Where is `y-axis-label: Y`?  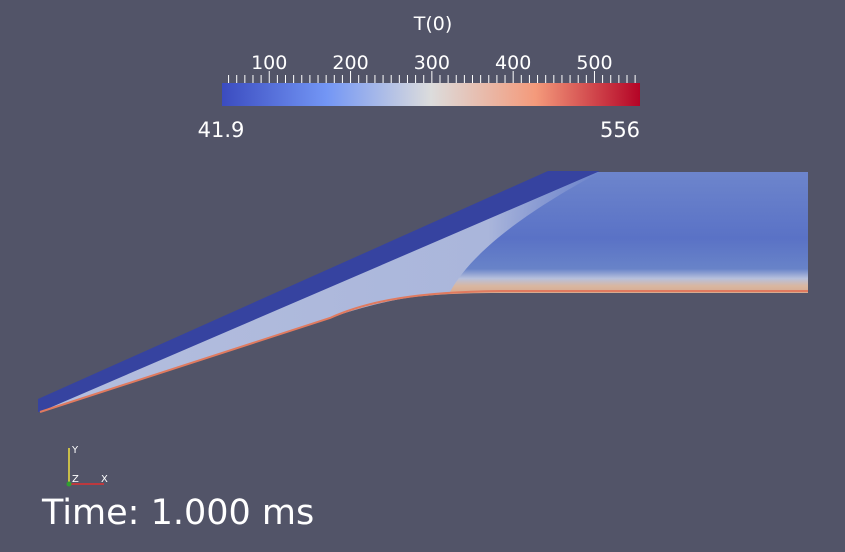 y-axis-label: Y is located at coordinates (75, 450).